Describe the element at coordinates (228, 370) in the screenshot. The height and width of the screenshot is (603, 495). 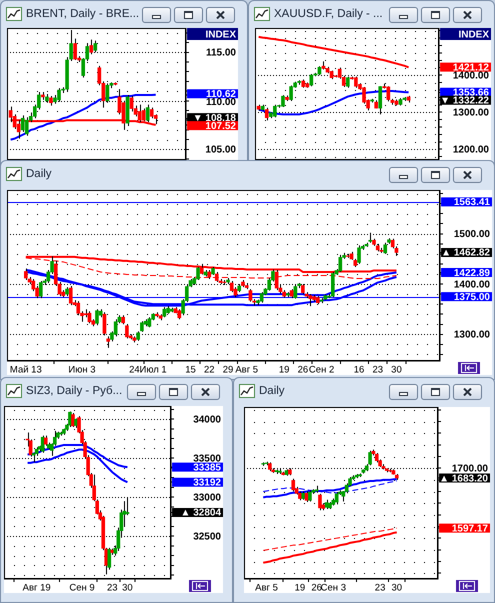
I see `x-tick-label: 29` at that location.